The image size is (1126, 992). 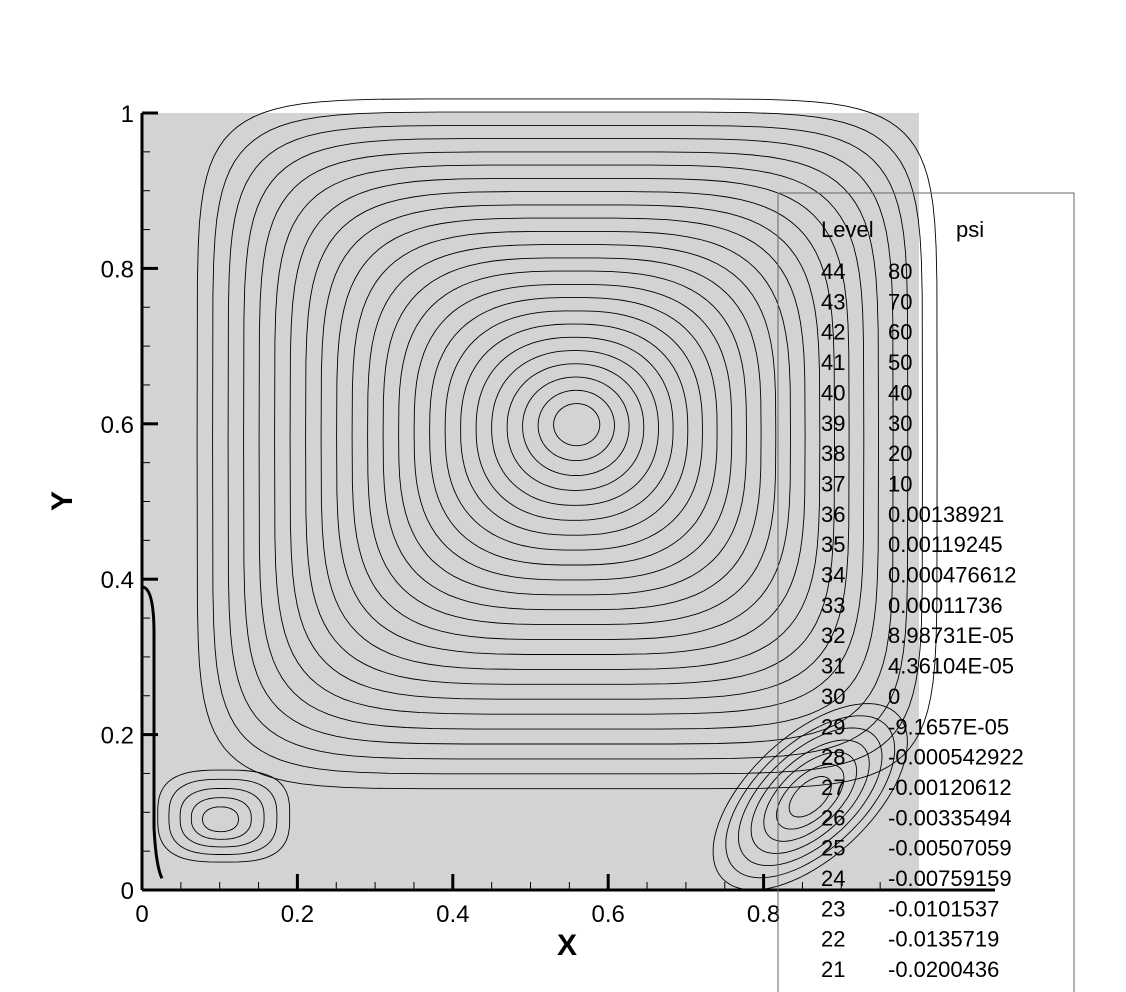 I want to click on legend-level: 25, so click(x=833, y=848).